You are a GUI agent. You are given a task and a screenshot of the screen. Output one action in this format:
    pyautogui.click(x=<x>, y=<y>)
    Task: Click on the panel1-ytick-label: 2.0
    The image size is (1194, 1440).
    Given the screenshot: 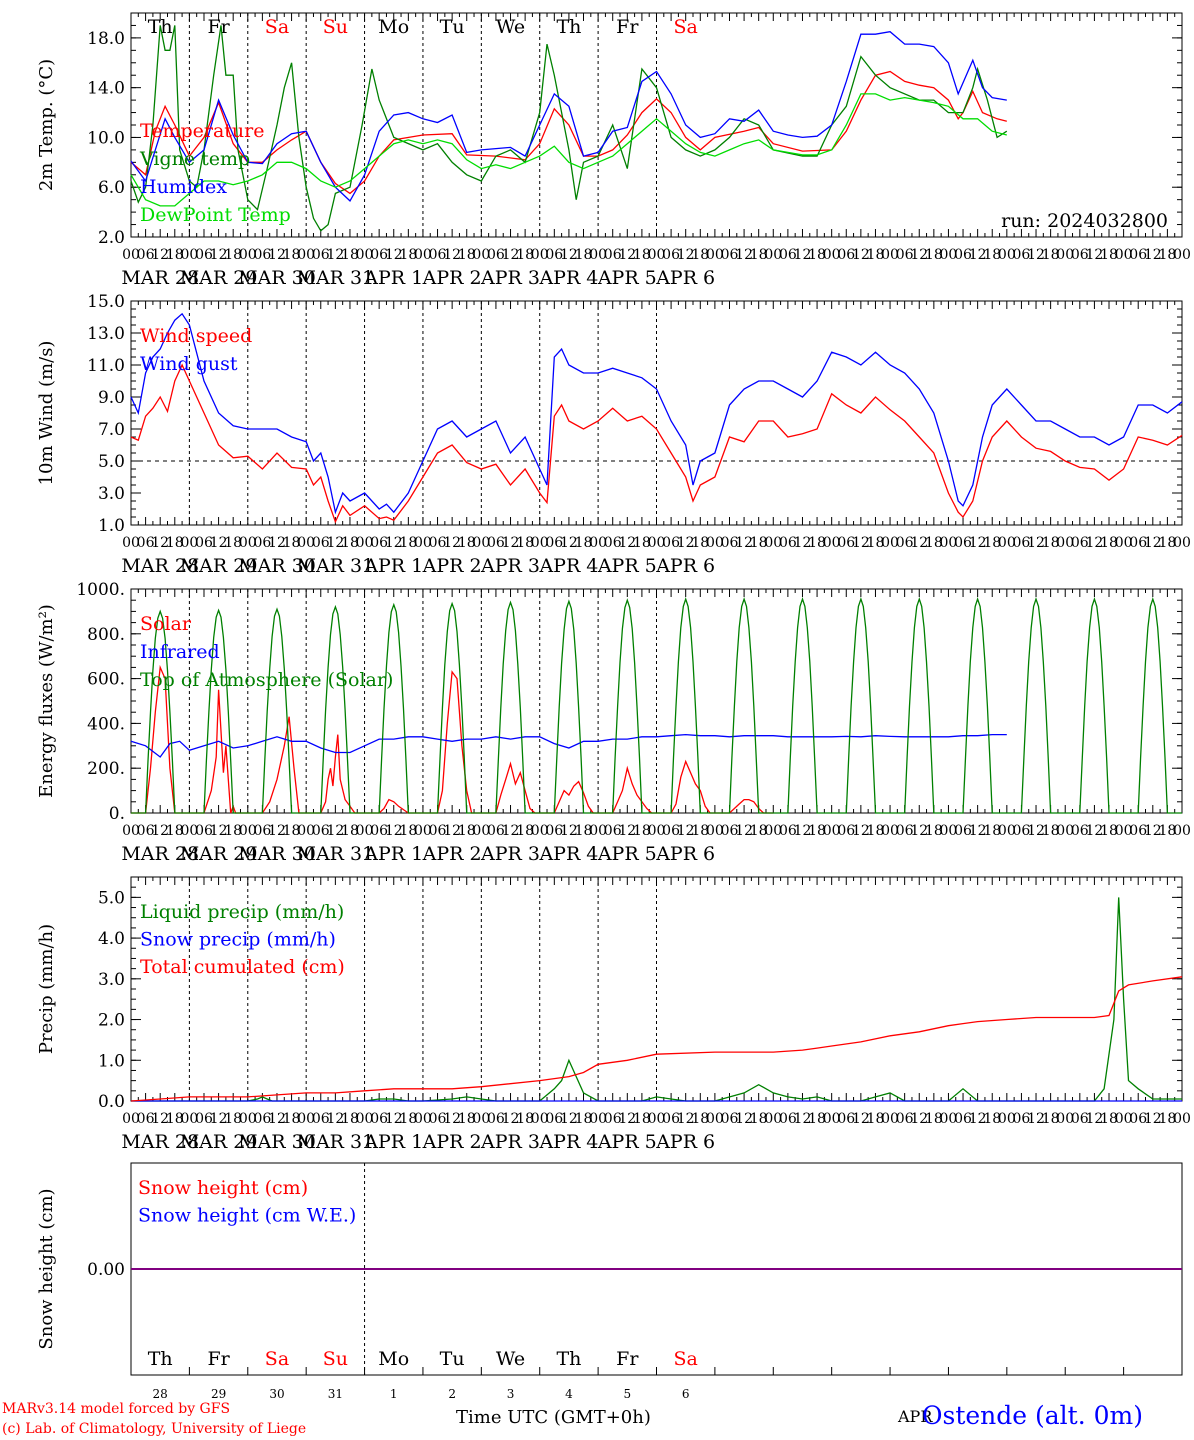 What is the action you would take?
    pyautogui.click(x=111, y=238)
    